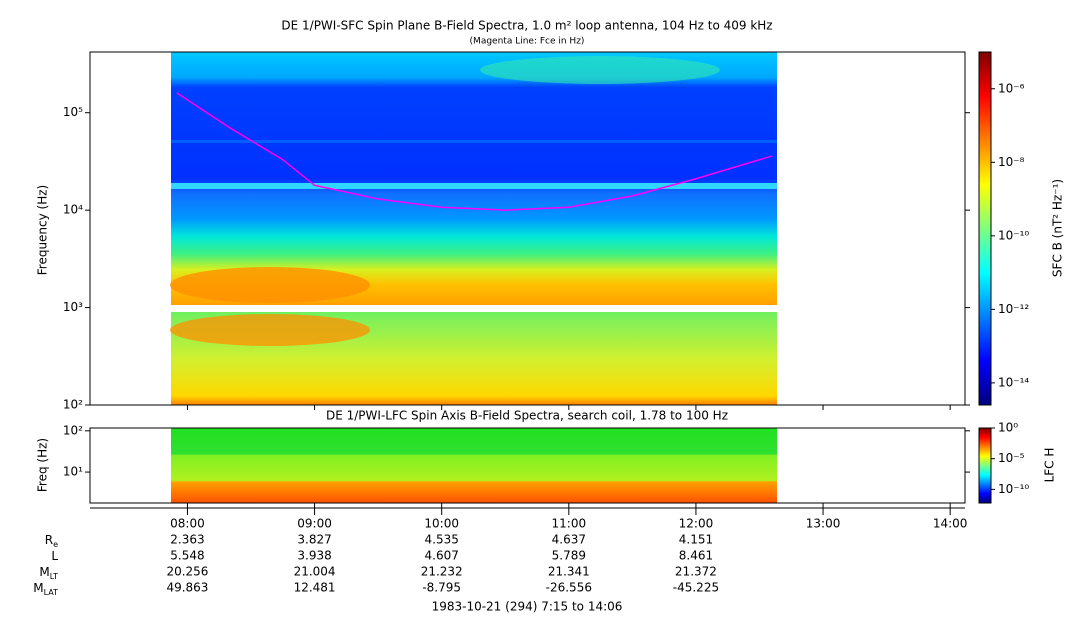 The height and width of the screenshot is (620, 1083). What do you see at coordinates (43, 230) in the screenshot?
I see `y-axis-label: Frequency (Hz)` at bounding box center [43, 230].